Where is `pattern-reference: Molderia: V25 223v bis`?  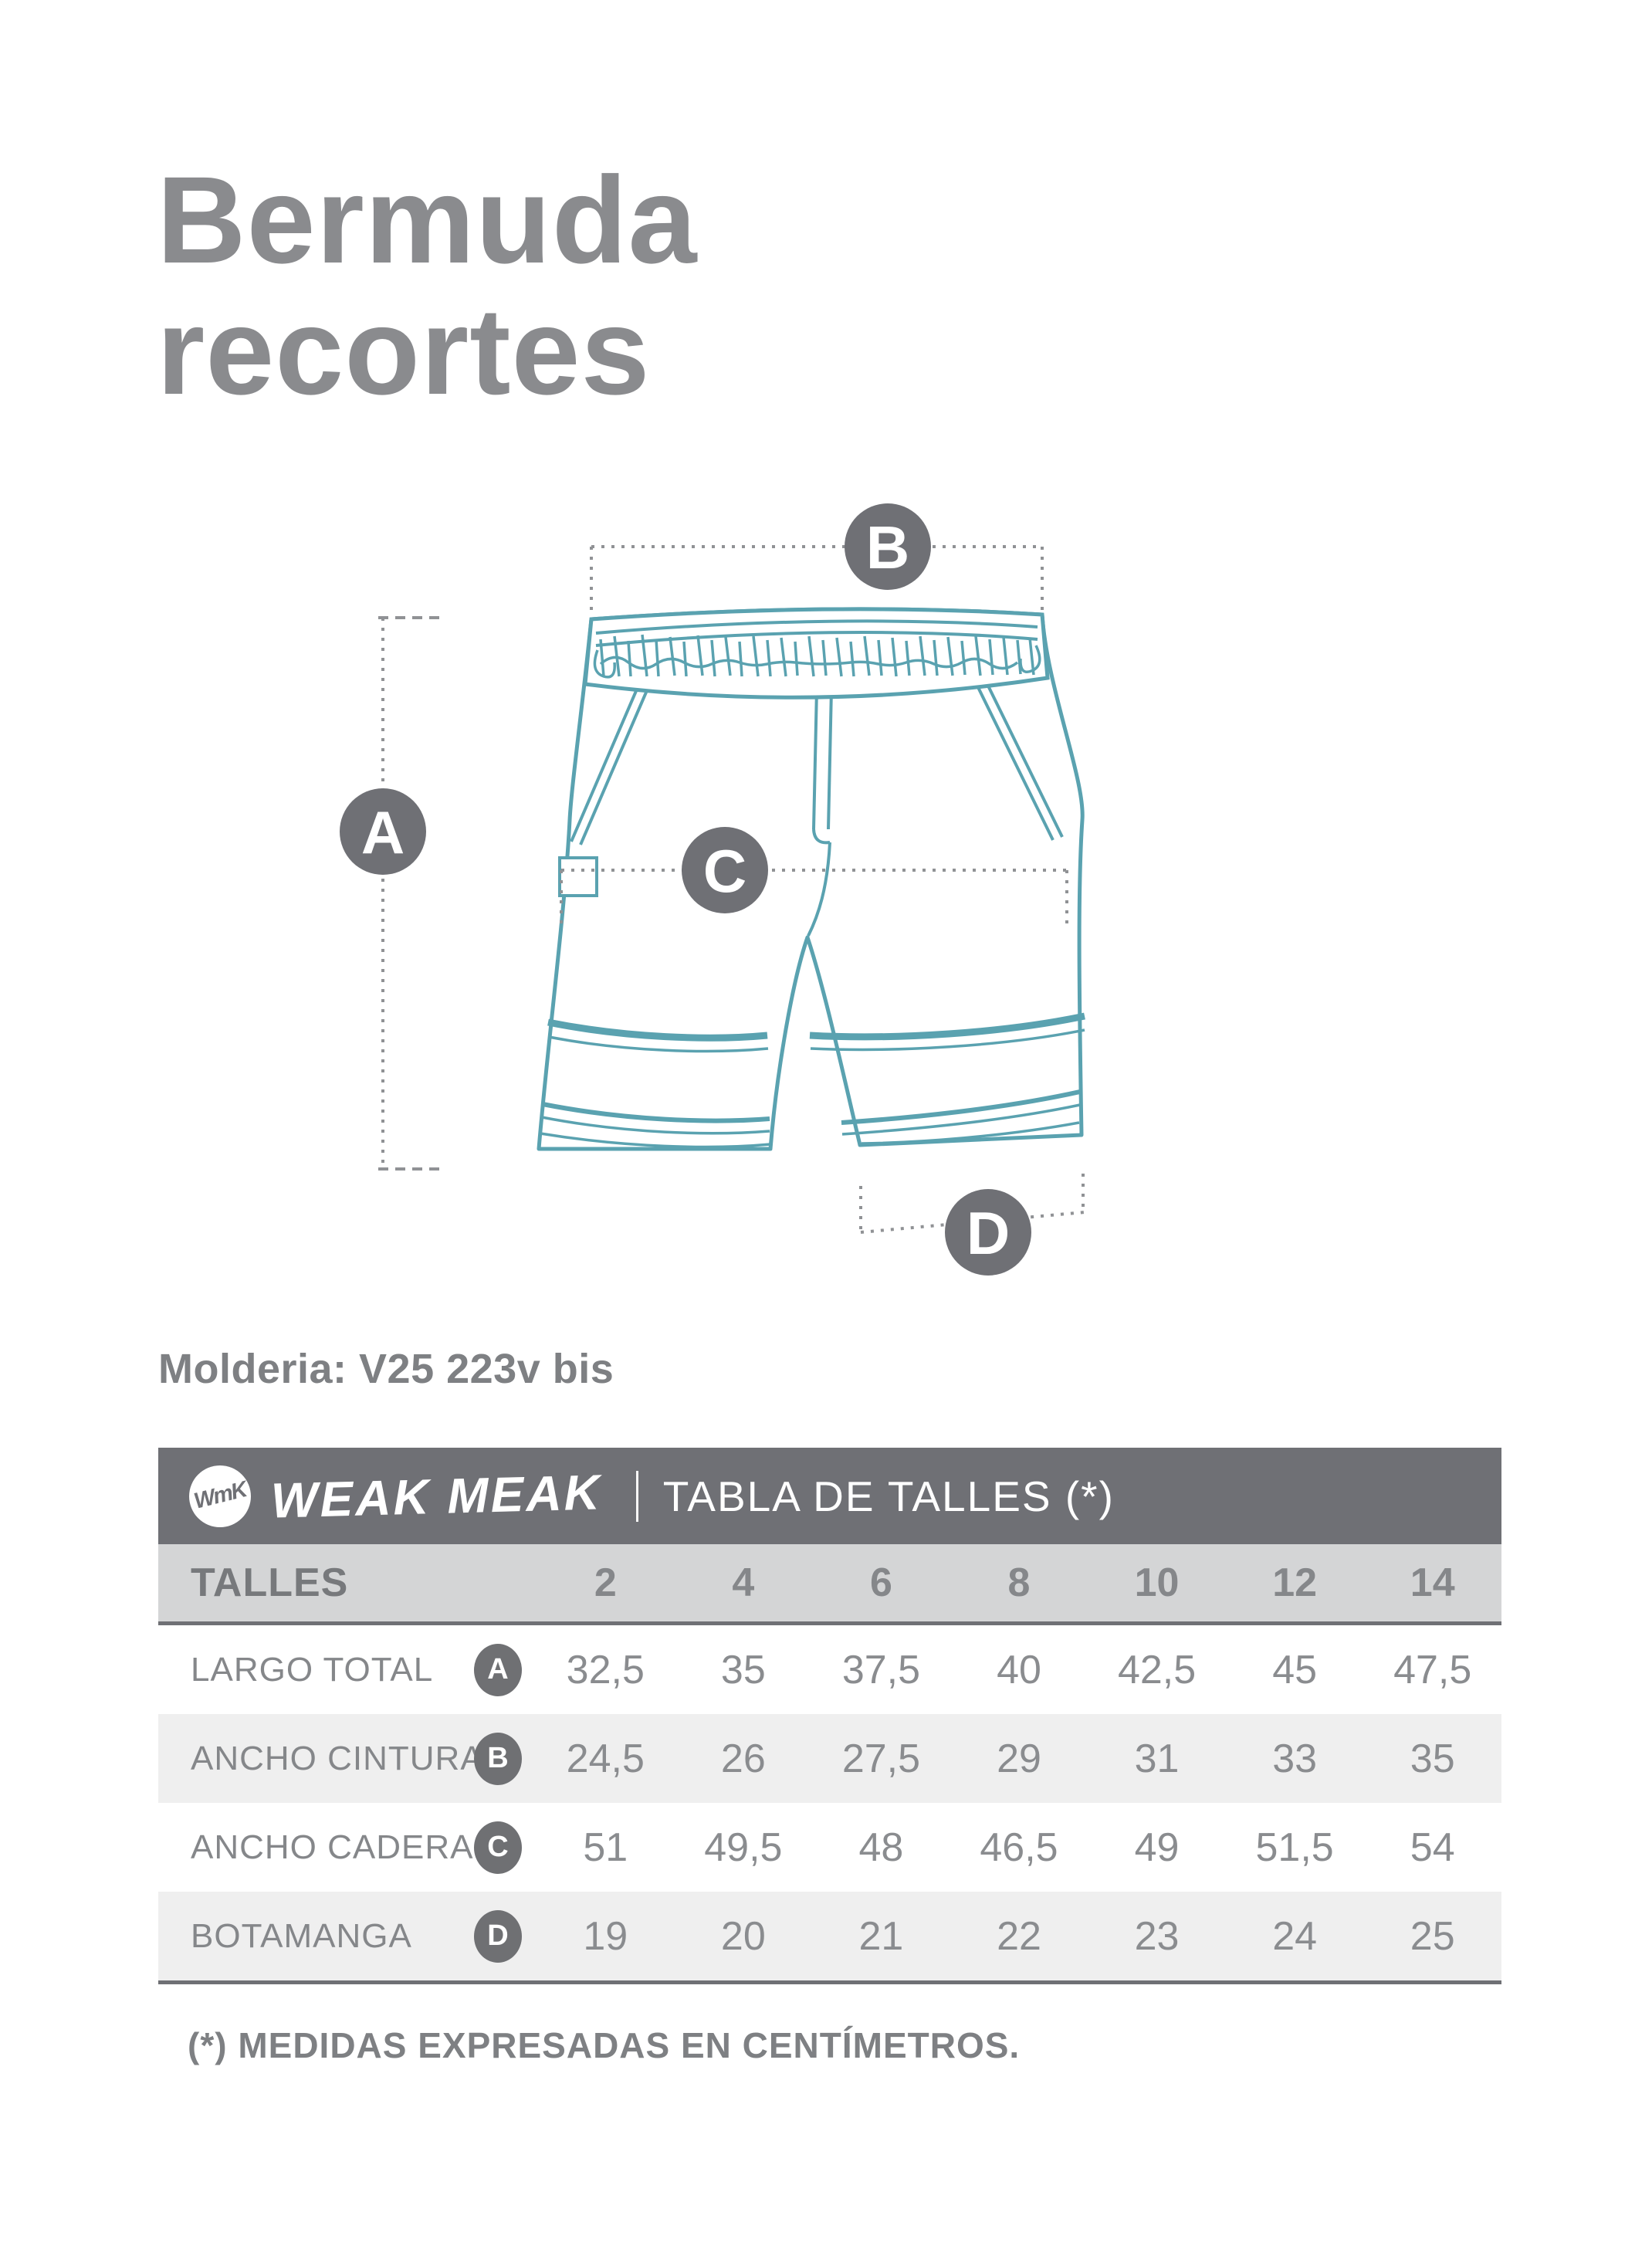
pattern-reference: Molderia: V25 223v bis is located at coordinates (386, 1369).